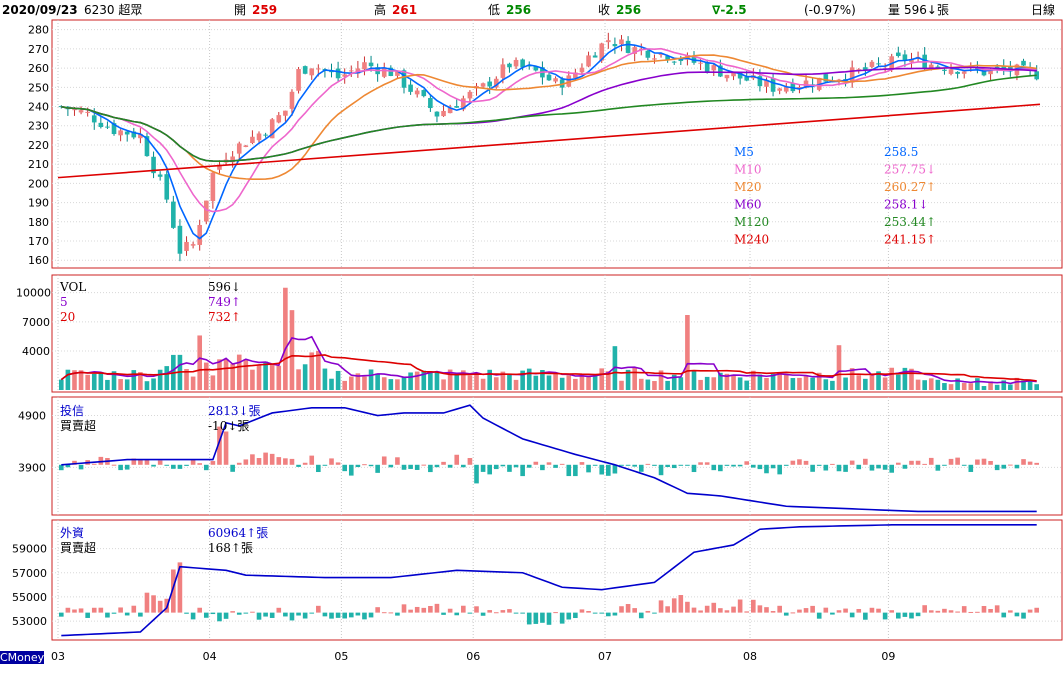 Image resolution: width=1064 pixels, height=676 pixels. Describe the element at coordinates (910, 170) in the screenshot. I see `legend-m10-value: 257.75↓` at that location.